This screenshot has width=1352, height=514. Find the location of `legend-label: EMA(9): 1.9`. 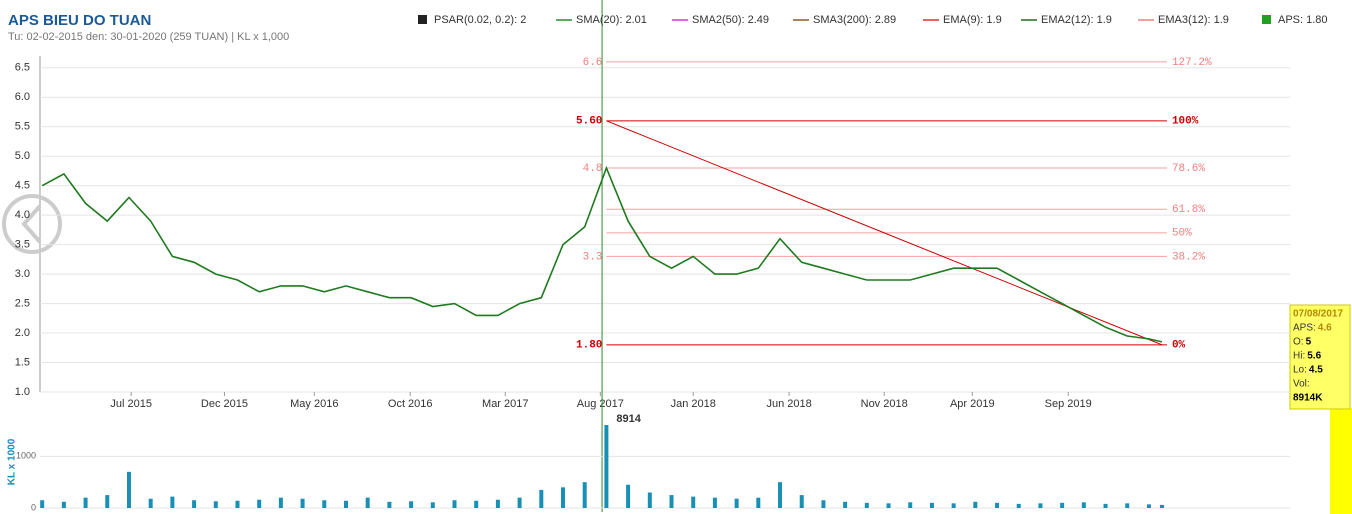

legend-label: EMA(9): 1.9 is located at coordinates (972, 20).